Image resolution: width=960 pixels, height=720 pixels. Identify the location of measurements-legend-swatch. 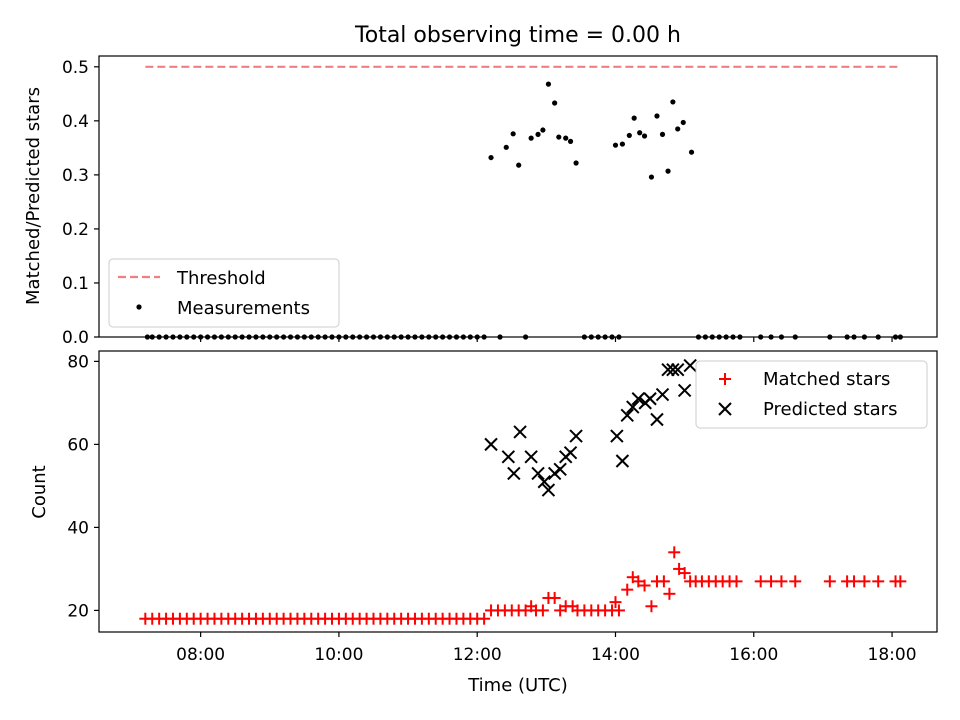
(139, 307).